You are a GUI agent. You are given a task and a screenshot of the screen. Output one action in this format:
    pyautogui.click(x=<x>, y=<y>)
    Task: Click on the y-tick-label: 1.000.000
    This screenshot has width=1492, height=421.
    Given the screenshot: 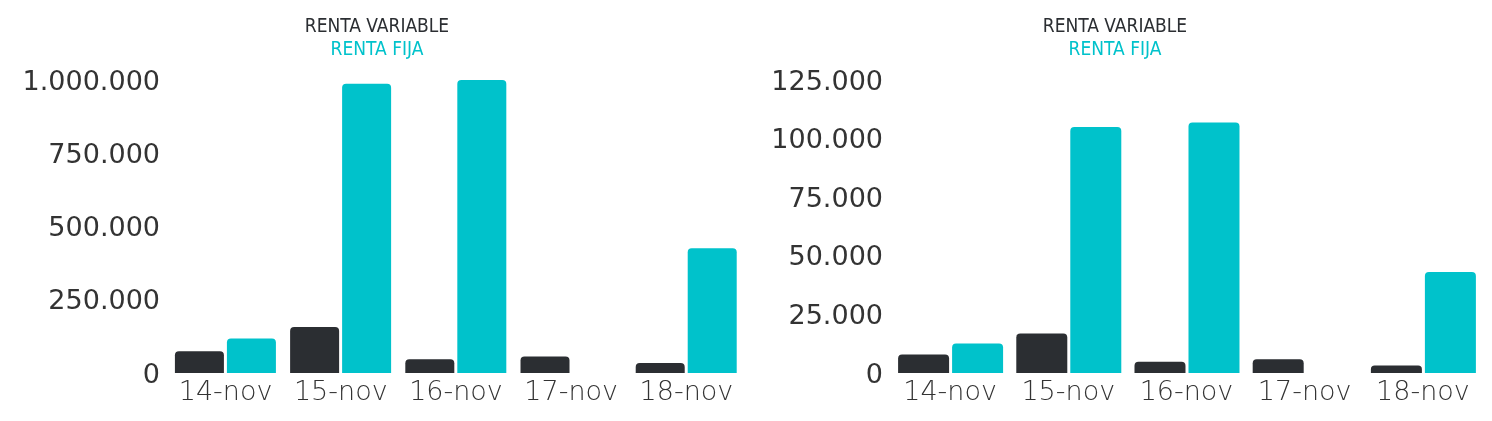 What is the action you would take?
    pyautogui.click(x=91, y=80)
    